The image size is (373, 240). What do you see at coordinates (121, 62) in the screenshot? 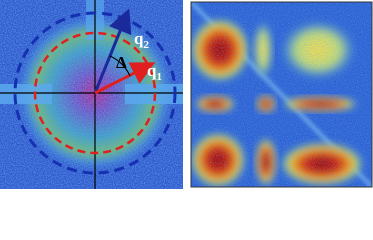
I see `label-delta: Δ` at bounding box center [121, 62].